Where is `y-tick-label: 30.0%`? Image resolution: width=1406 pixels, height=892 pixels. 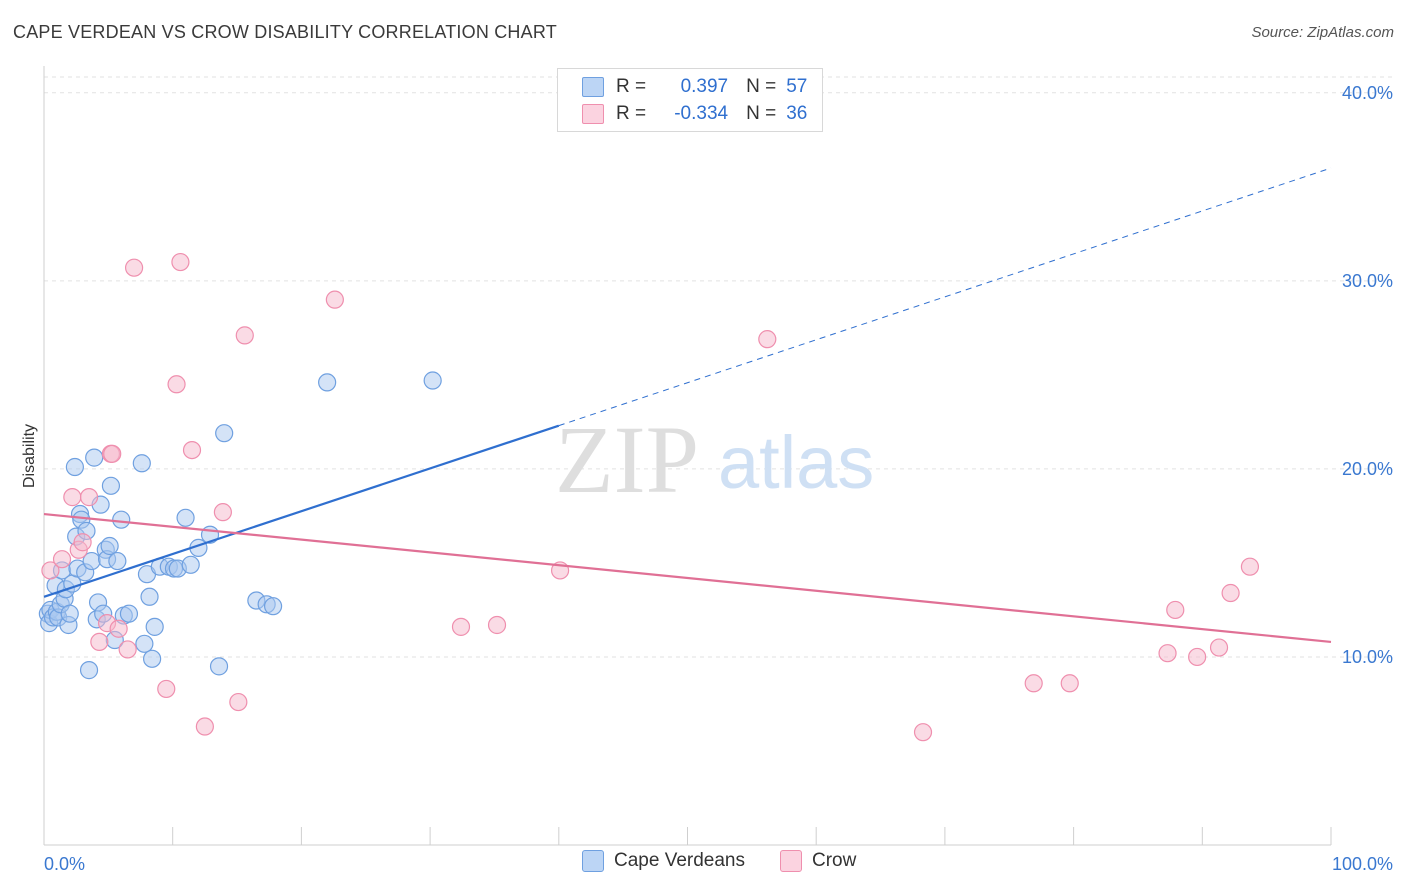
y-tick-label: 30.0% is located at coordinates (1367, 281).